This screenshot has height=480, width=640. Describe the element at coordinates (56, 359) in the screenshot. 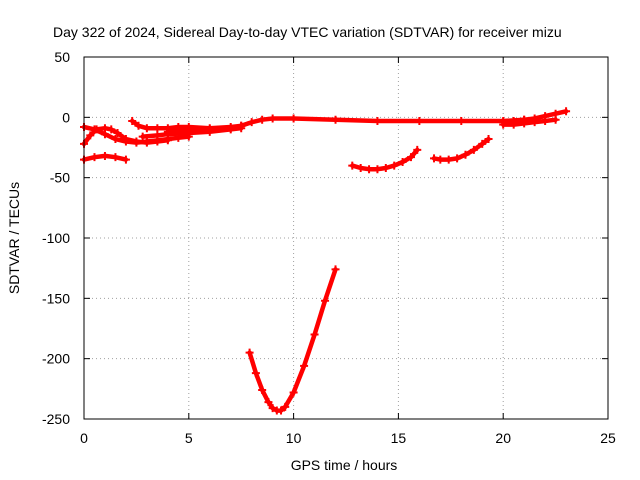

I see `y-tick-label: -200` at that location.